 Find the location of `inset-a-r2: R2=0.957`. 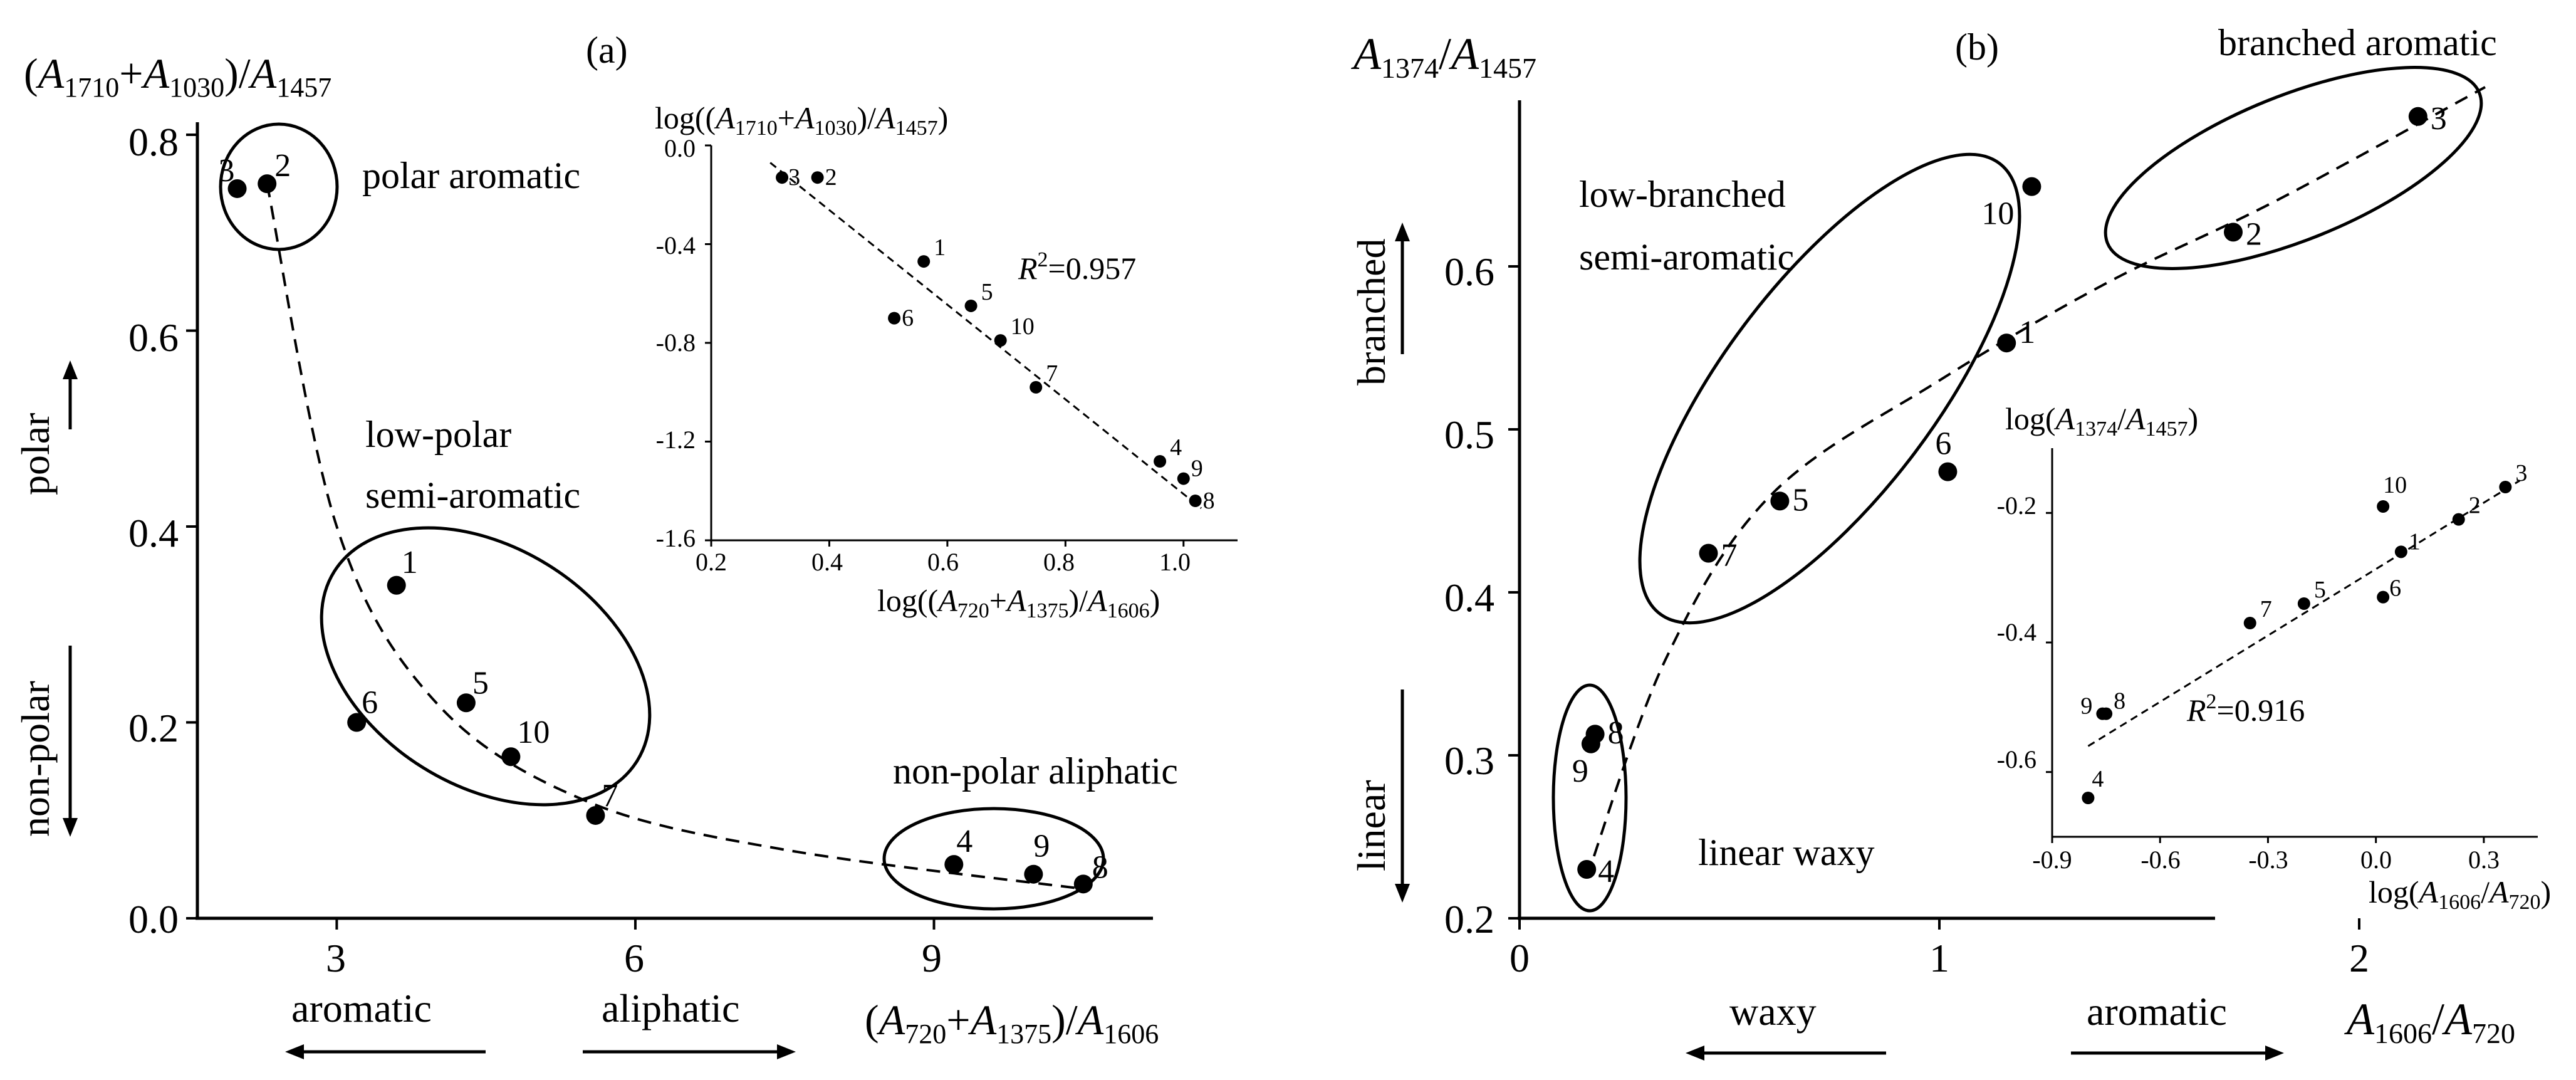

inset-a-r2: R2=0.957 is located at coordinates (1077, 267).